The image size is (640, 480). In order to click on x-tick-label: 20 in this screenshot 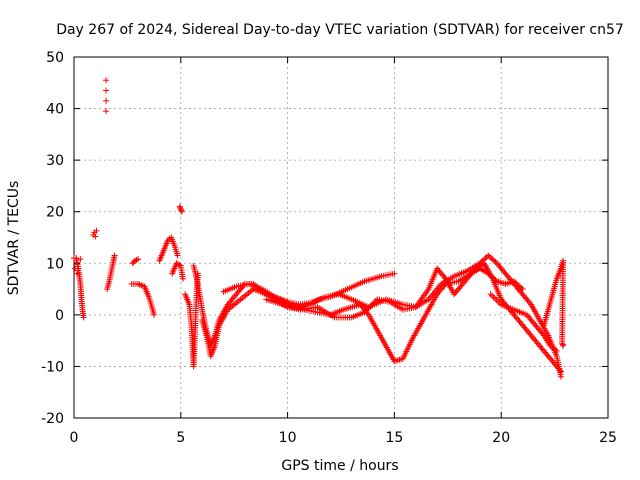, I will do `click(501, 438)`.